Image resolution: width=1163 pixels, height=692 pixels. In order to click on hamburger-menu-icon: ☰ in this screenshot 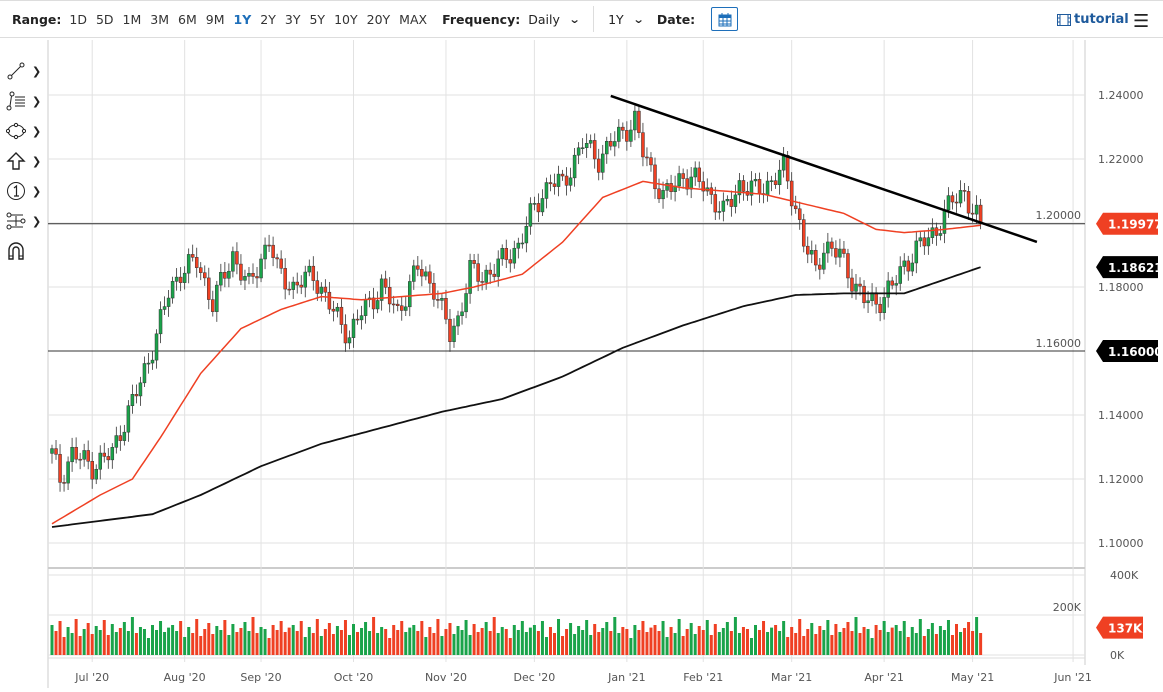, I will do `click(1141, 21)`.